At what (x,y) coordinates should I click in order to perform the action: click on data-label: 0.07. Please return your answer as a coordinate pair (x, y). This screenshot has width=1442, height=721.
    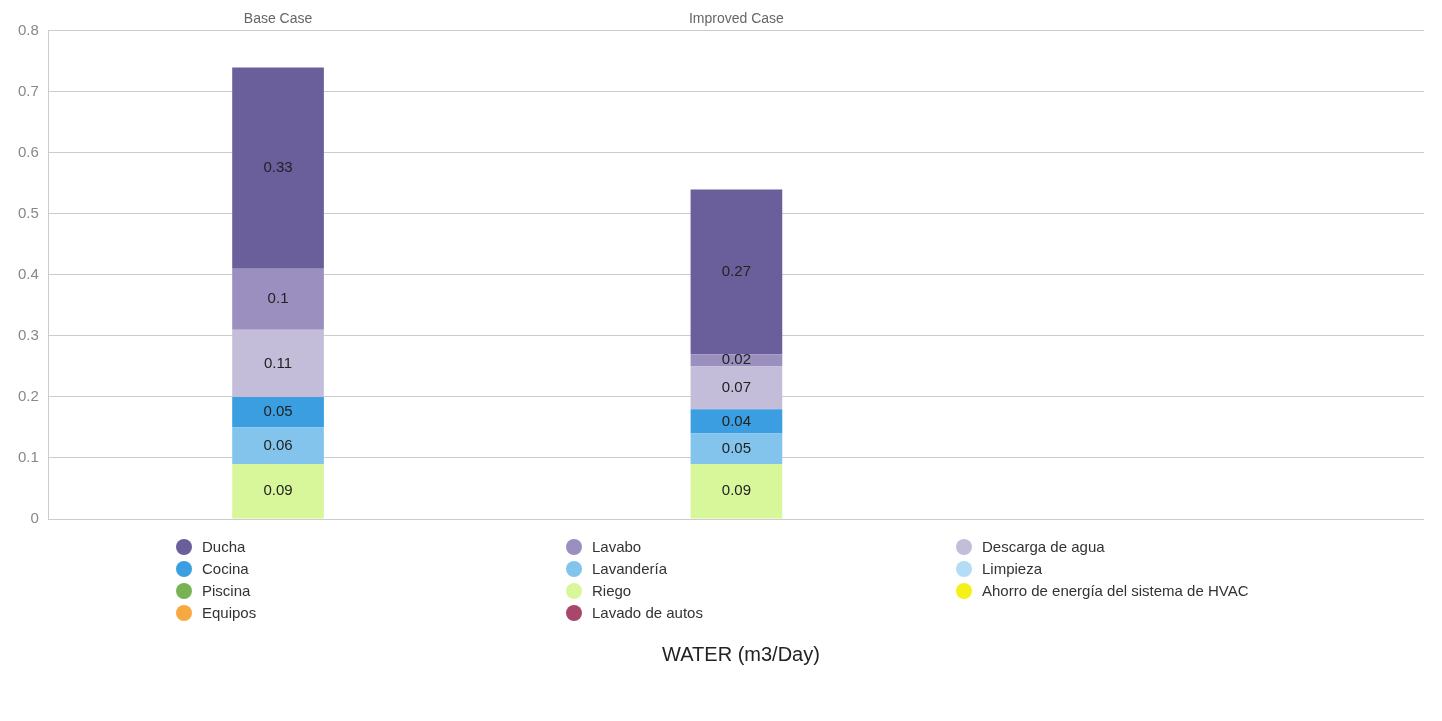
    Looking at the image, I should click on (736, 386).